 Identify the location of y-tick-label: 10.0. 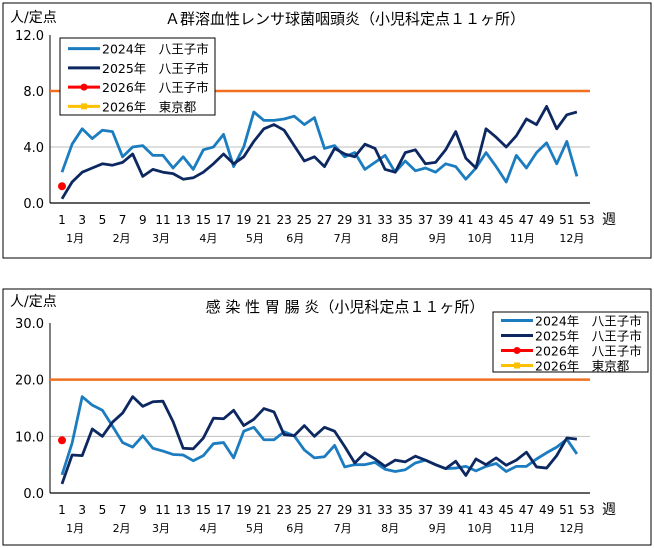
(29, 437).